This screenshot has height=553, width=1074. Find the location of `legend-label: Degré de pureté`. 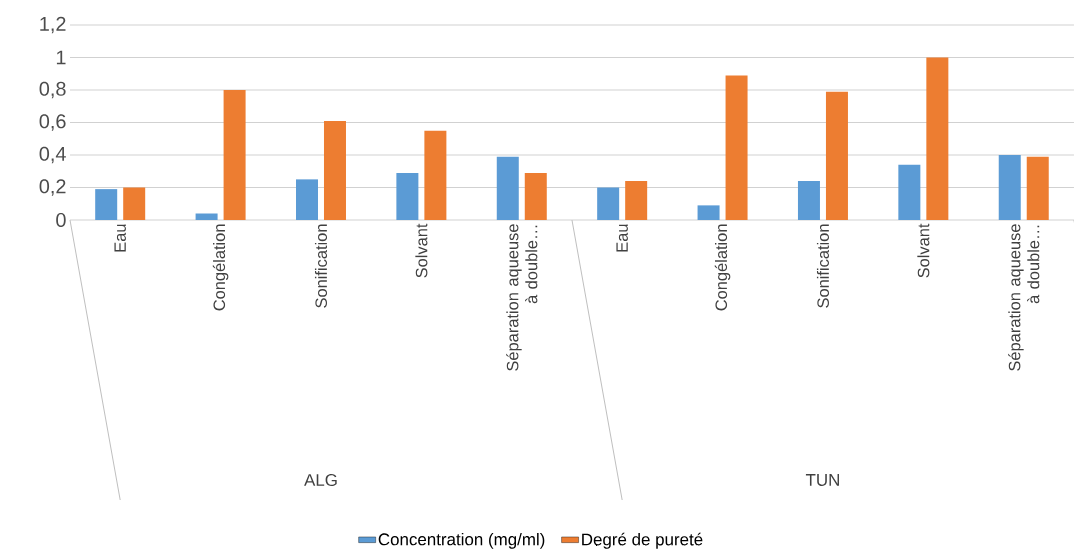

legend-label: Degré de pureté is located at coordinates (642, 540).